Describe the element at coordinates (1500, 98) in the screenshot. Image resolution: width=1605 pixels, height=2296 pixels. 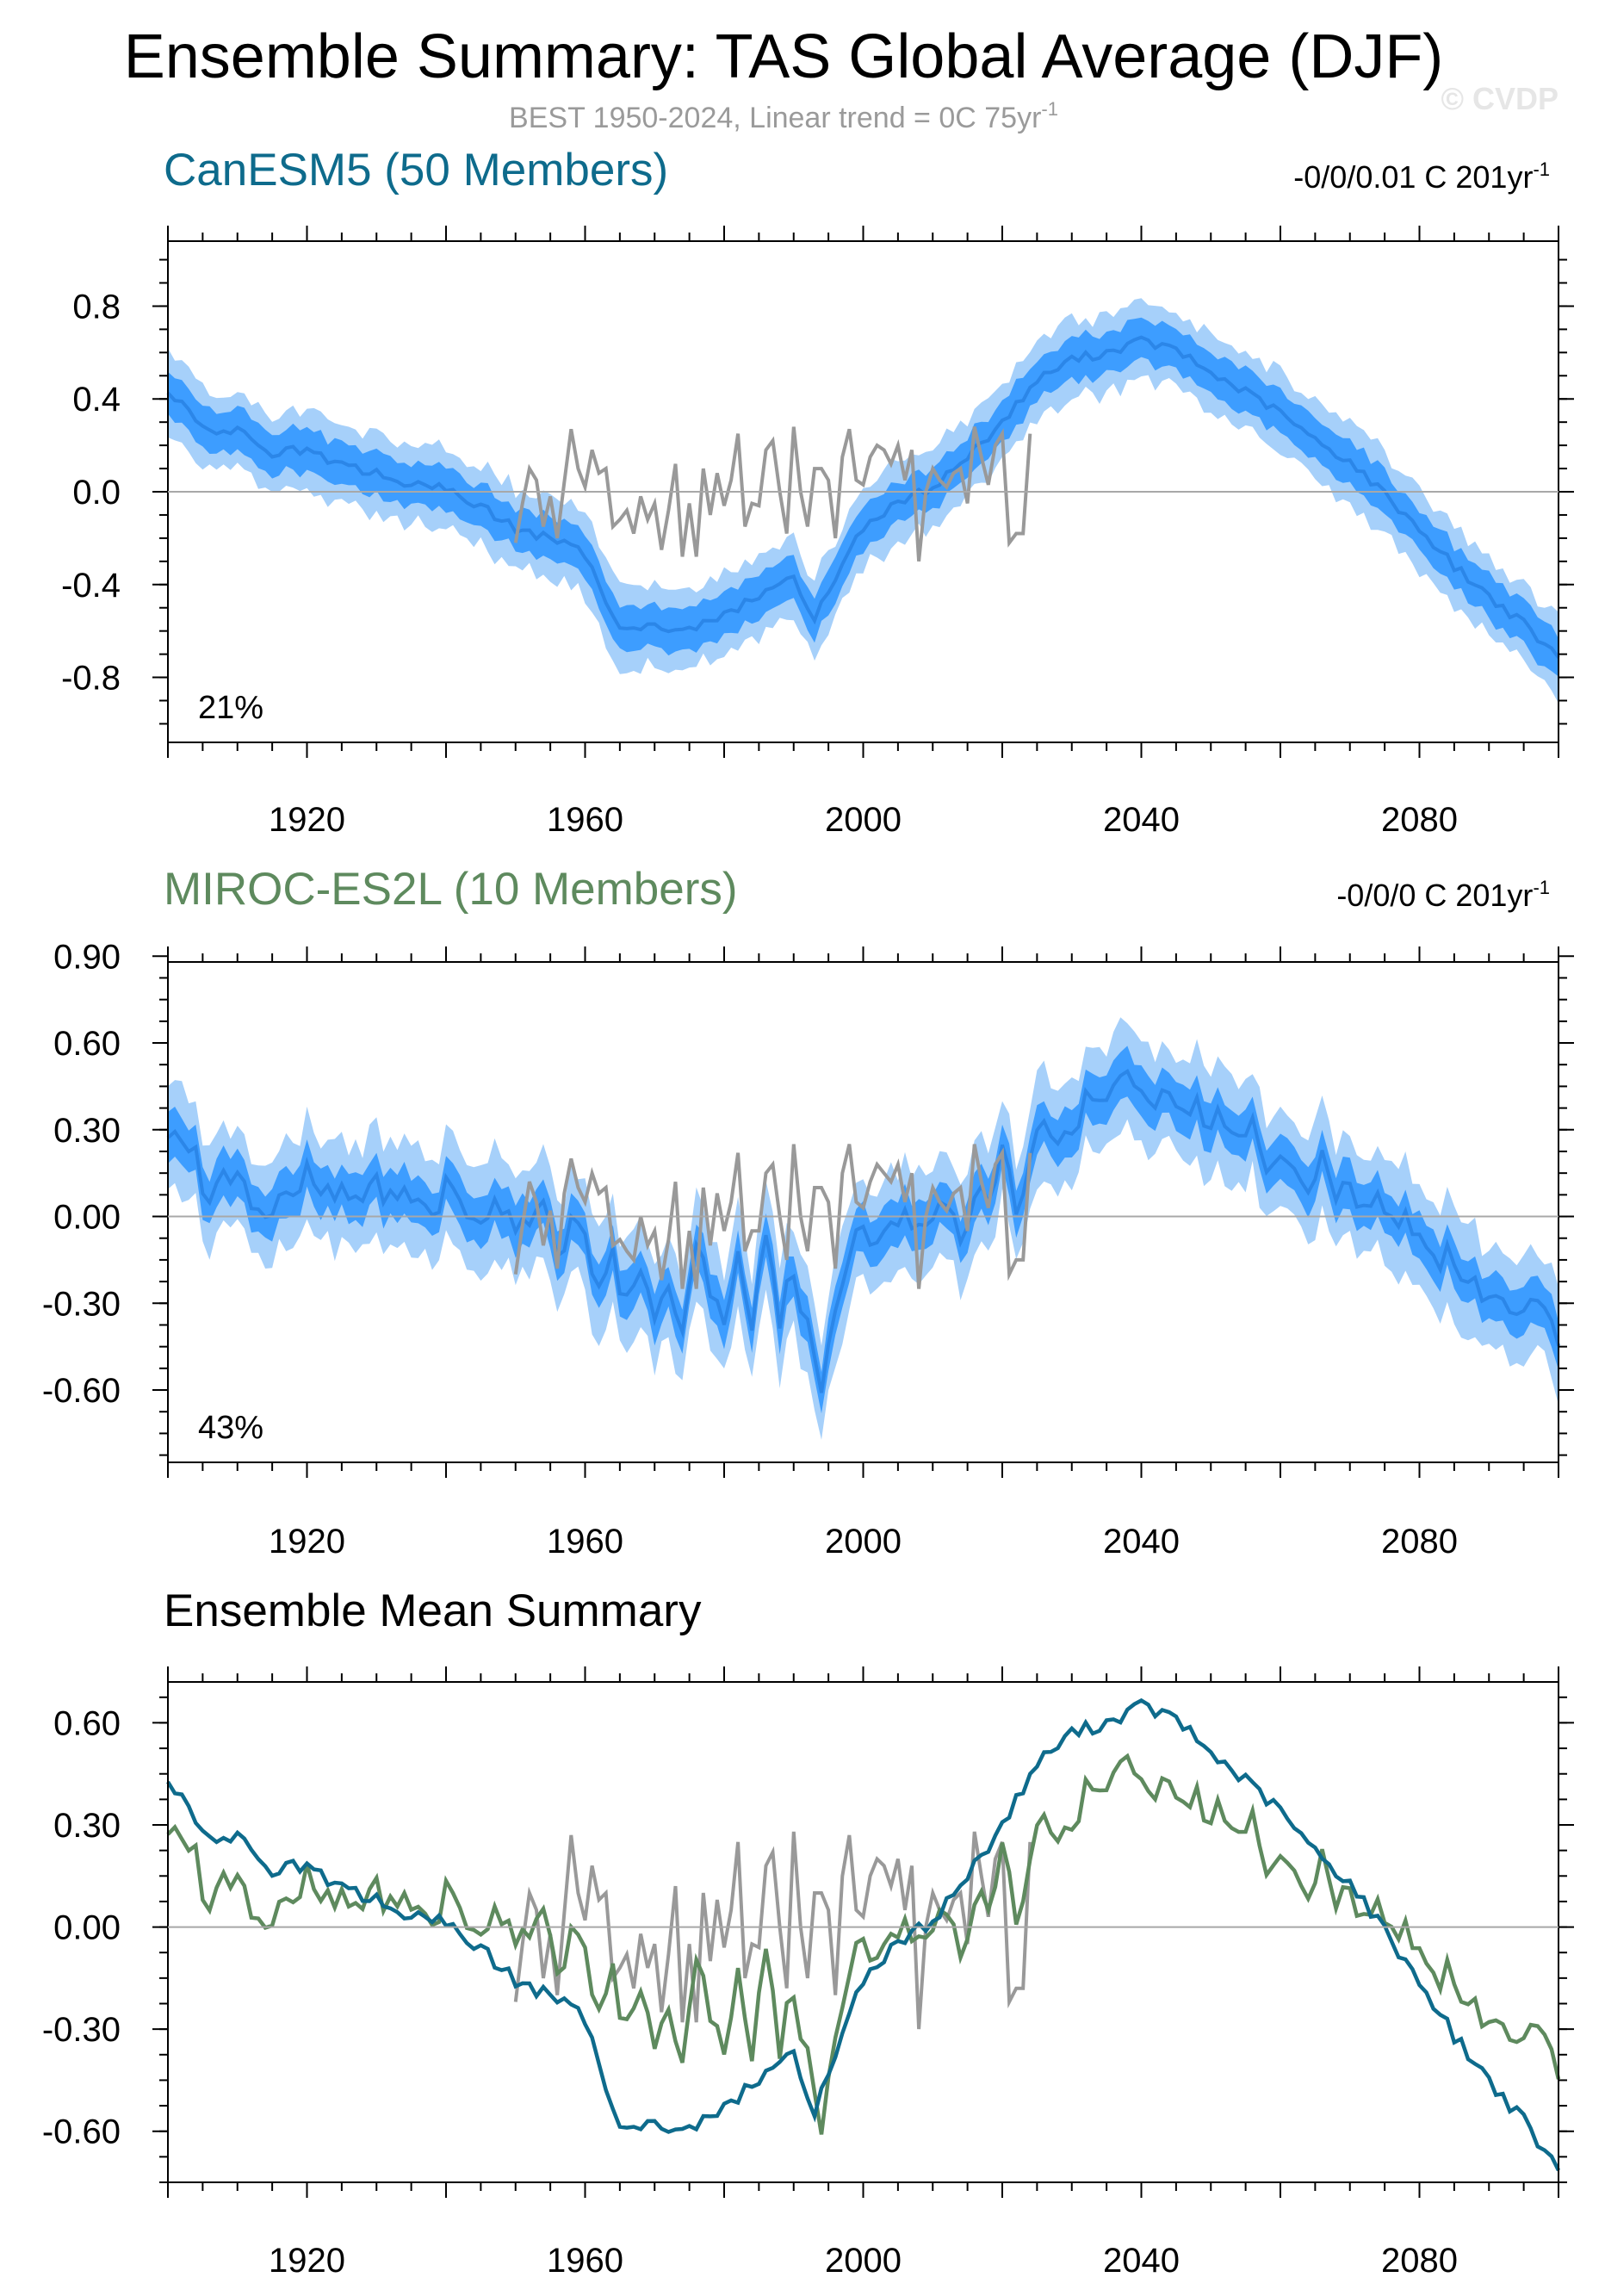
I see `watermark: © CVDP` at that location.